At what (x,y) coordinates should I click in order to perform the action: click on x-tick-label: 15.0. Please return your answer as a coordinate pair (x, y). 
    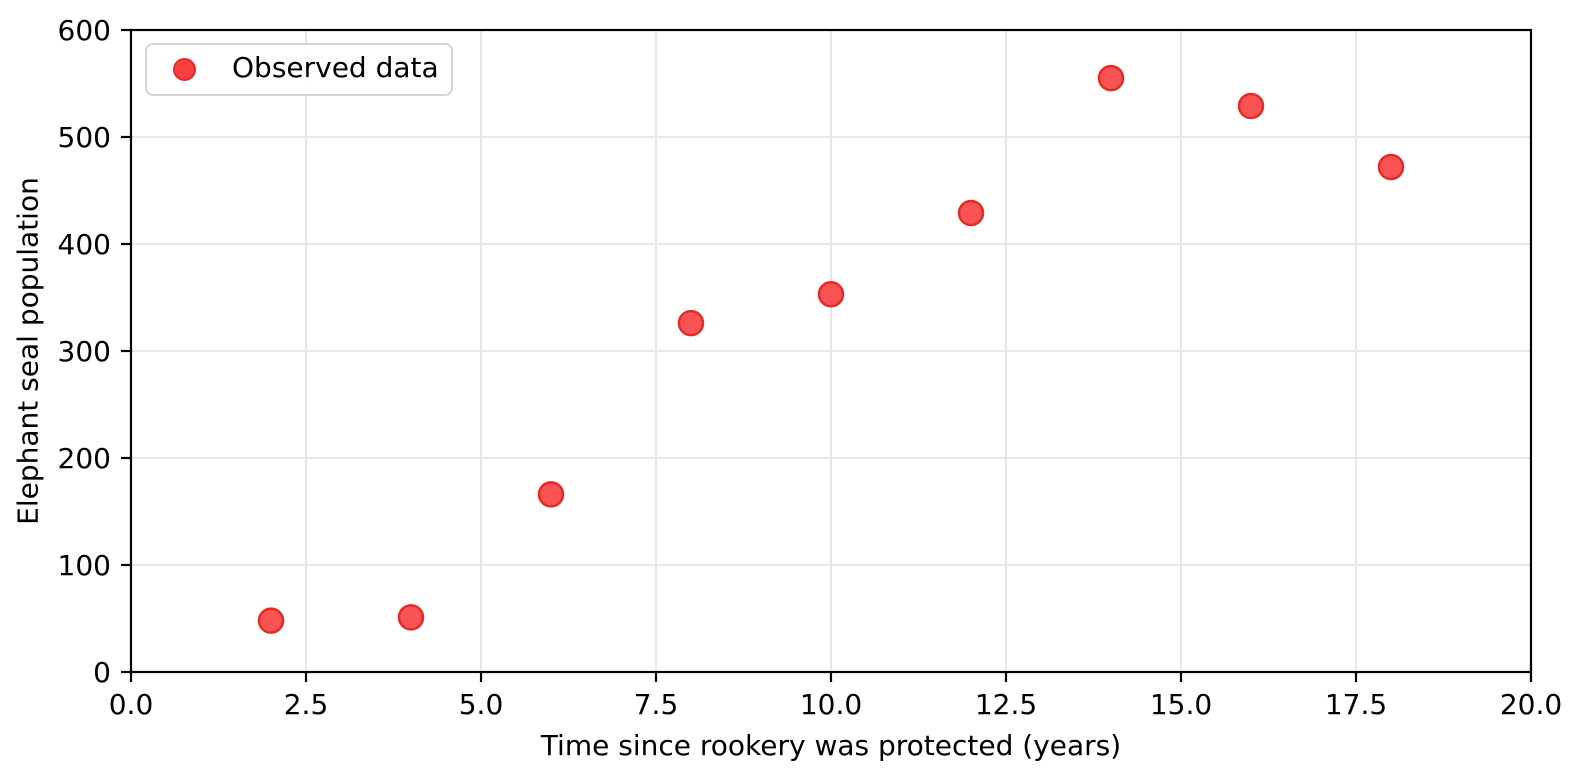
    Looking at the image, I should click on (1181, 704).